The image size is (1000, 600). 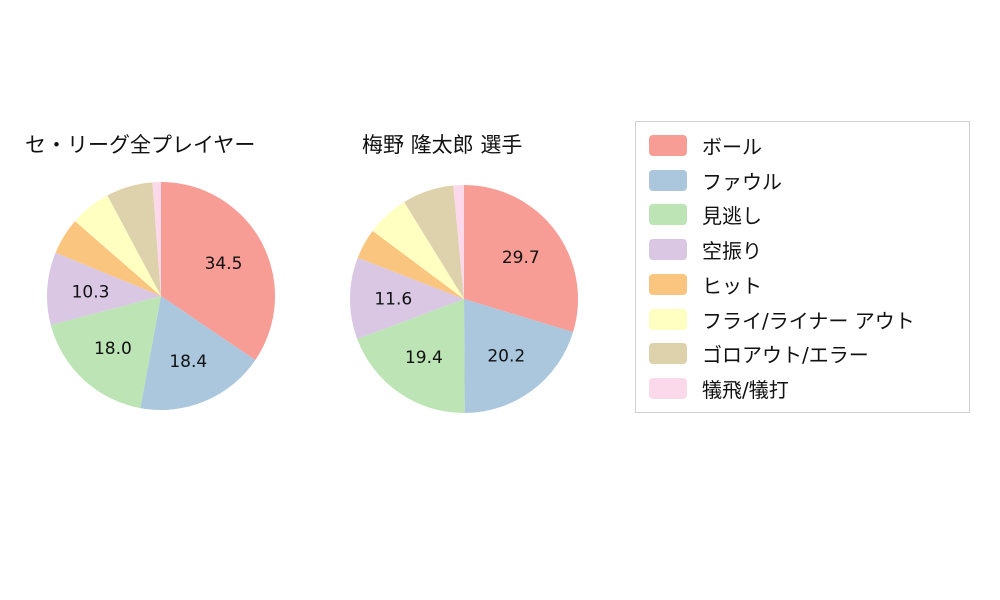 I want to click on legend-item-ground-out-error: ゴロアウト/エラー, so click(x=802, y=354).